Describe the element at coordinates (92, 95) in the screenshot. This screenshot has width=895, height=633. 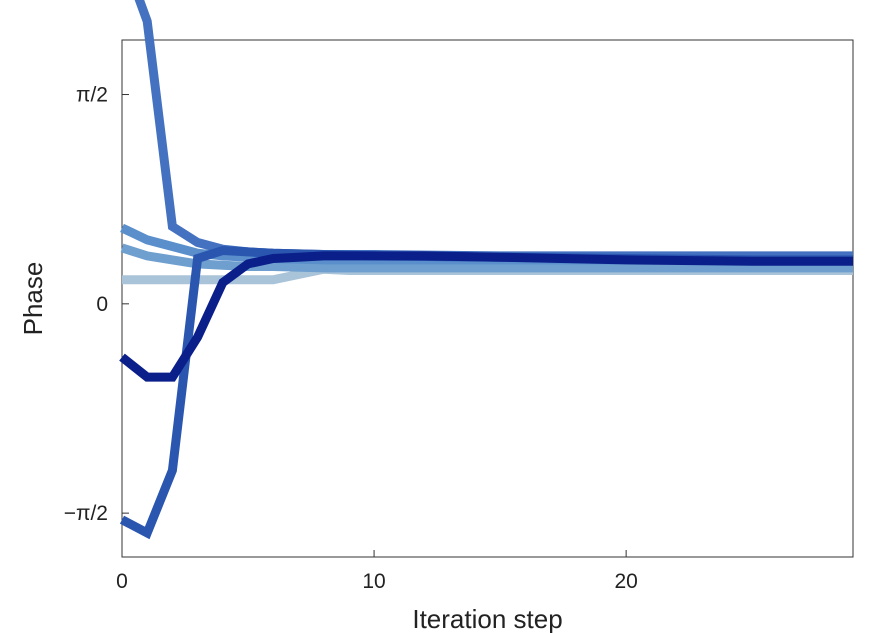
I see `y-tick-label: π/2` at that location.